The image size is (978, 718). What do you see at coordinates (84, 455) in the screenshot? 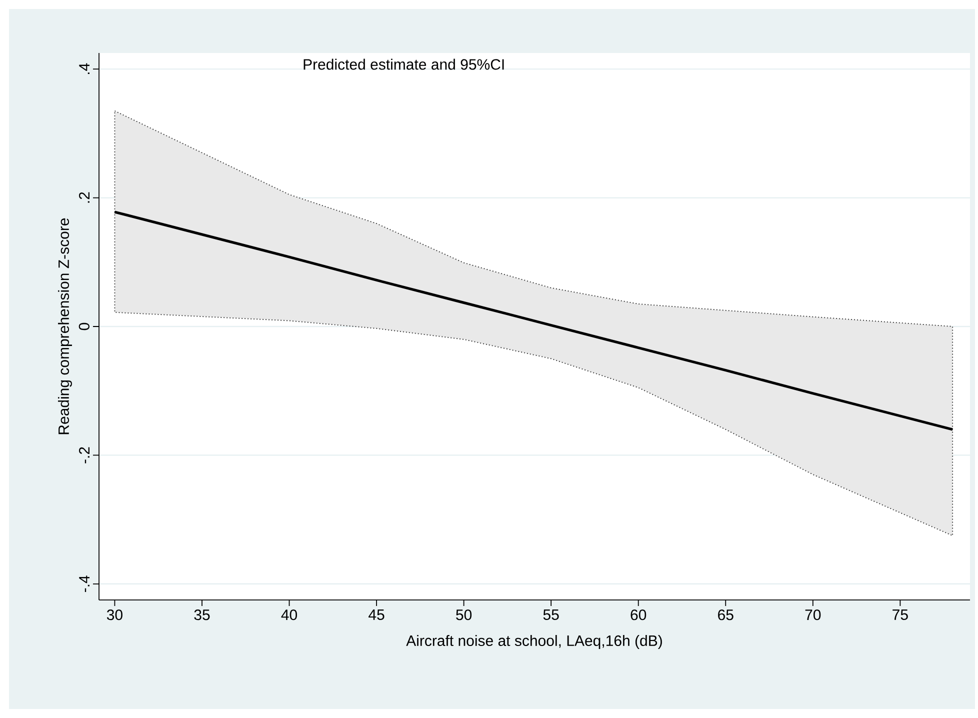
I see `y-tick-label: -.2` at bounding box center [84, 455].